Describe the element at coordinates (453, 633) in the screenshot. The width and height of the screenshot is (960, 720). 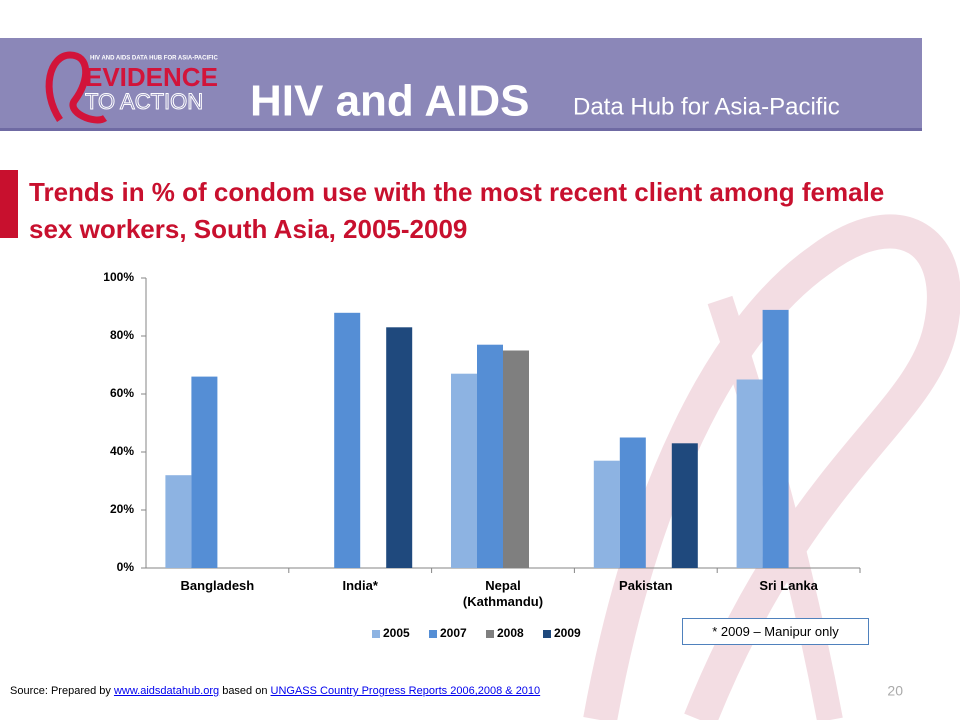
I see `legend-label: 2007` at that location.